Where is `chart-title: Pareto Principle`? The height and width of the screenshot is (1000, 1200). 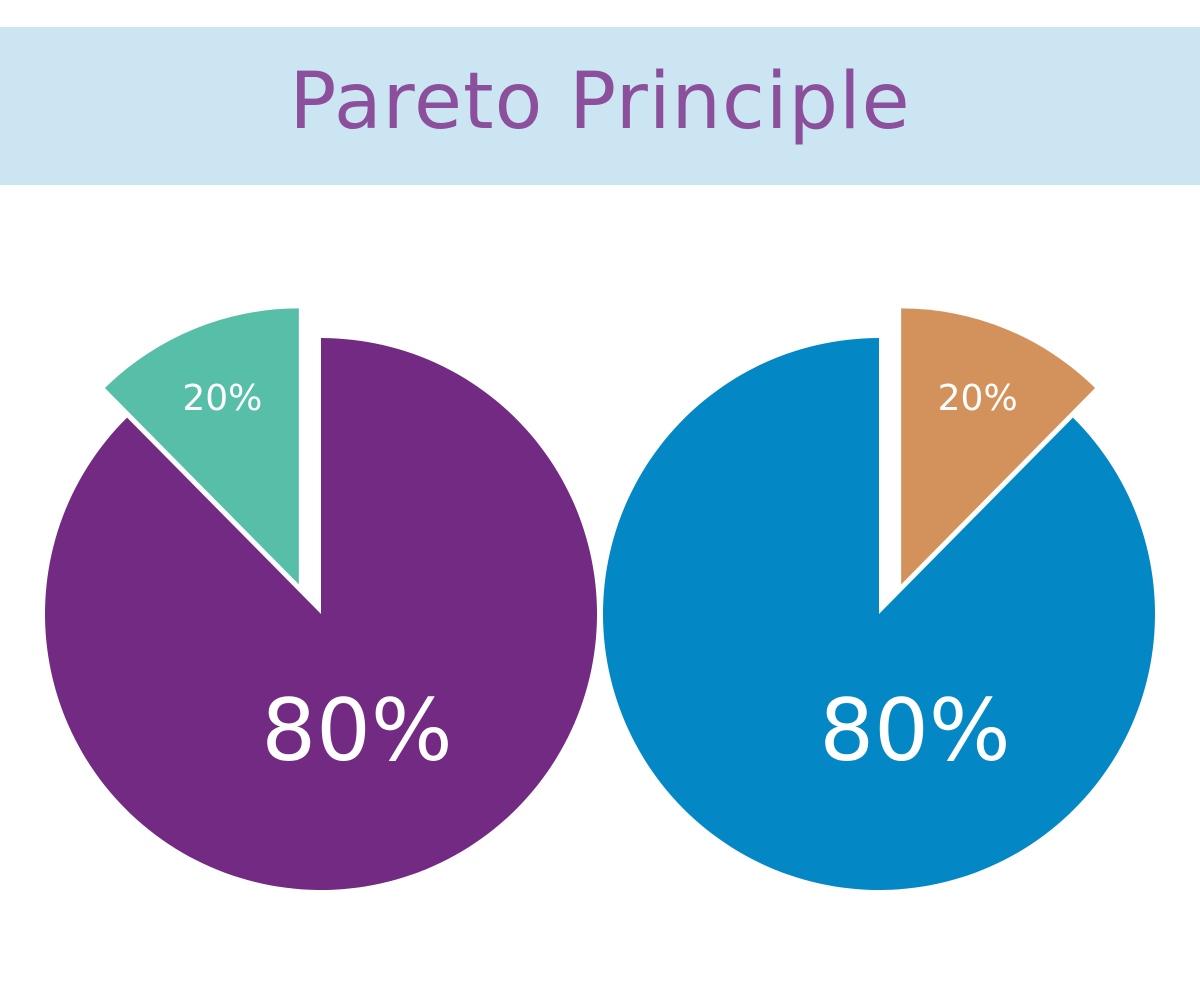 chart-title: Pareto Principle is located at coordinates (600, 102).